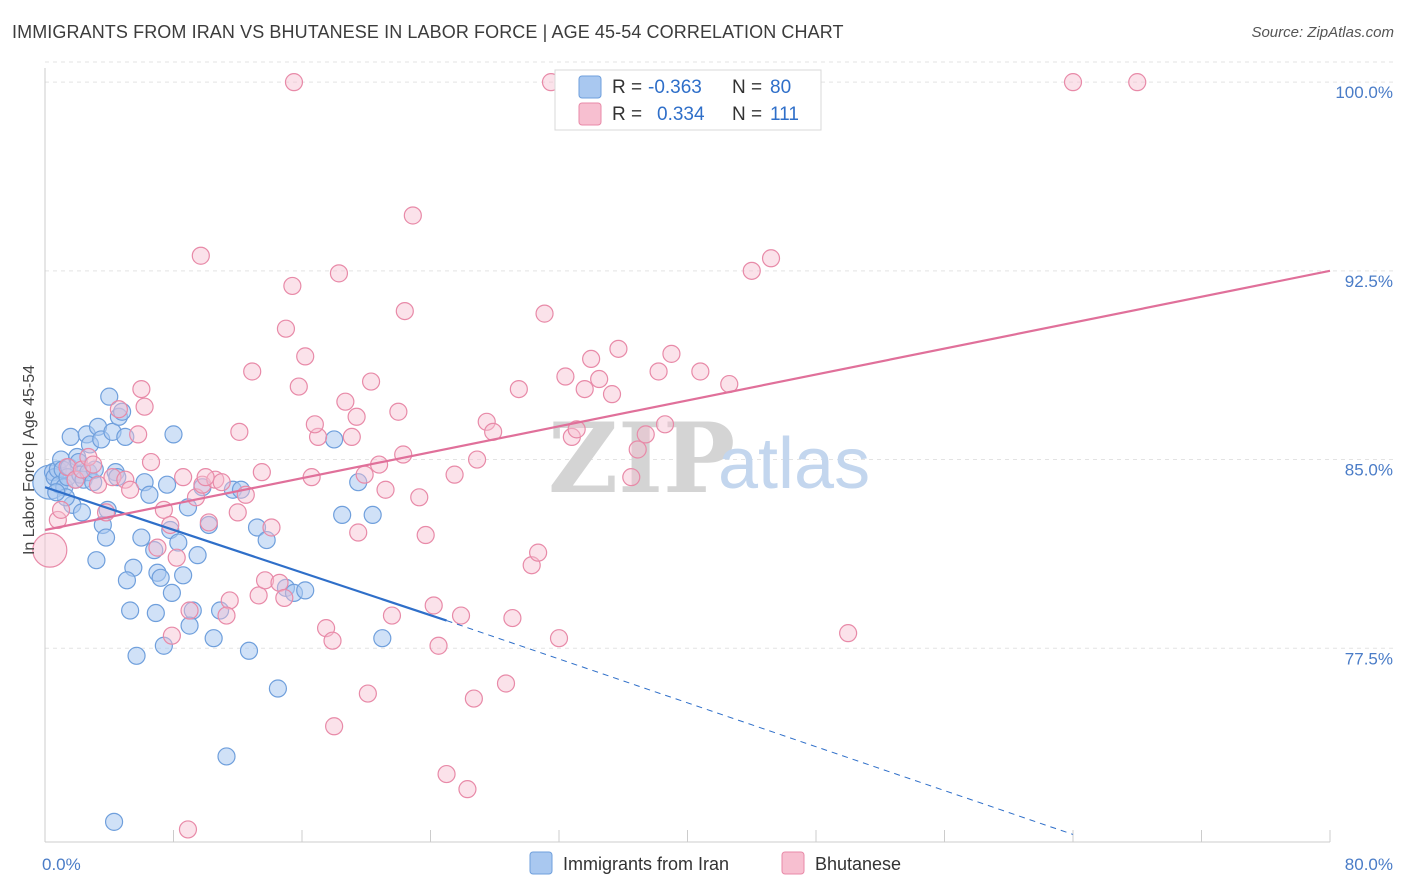 The image size is (1406, 892). I want to click on legend-r-label-iran: R =, so click(627, 87).